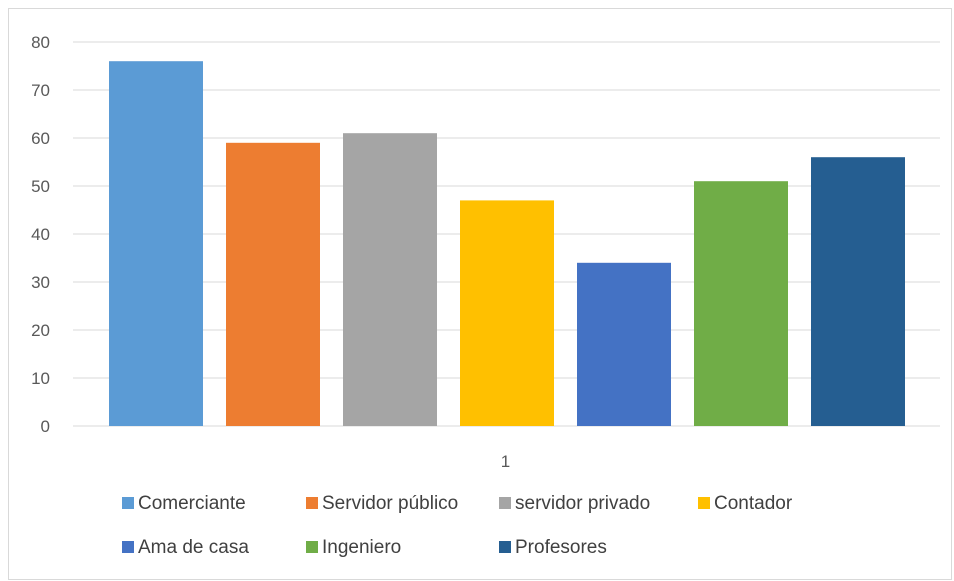  I want to click on legend-label: Contador, so click(753, 503).